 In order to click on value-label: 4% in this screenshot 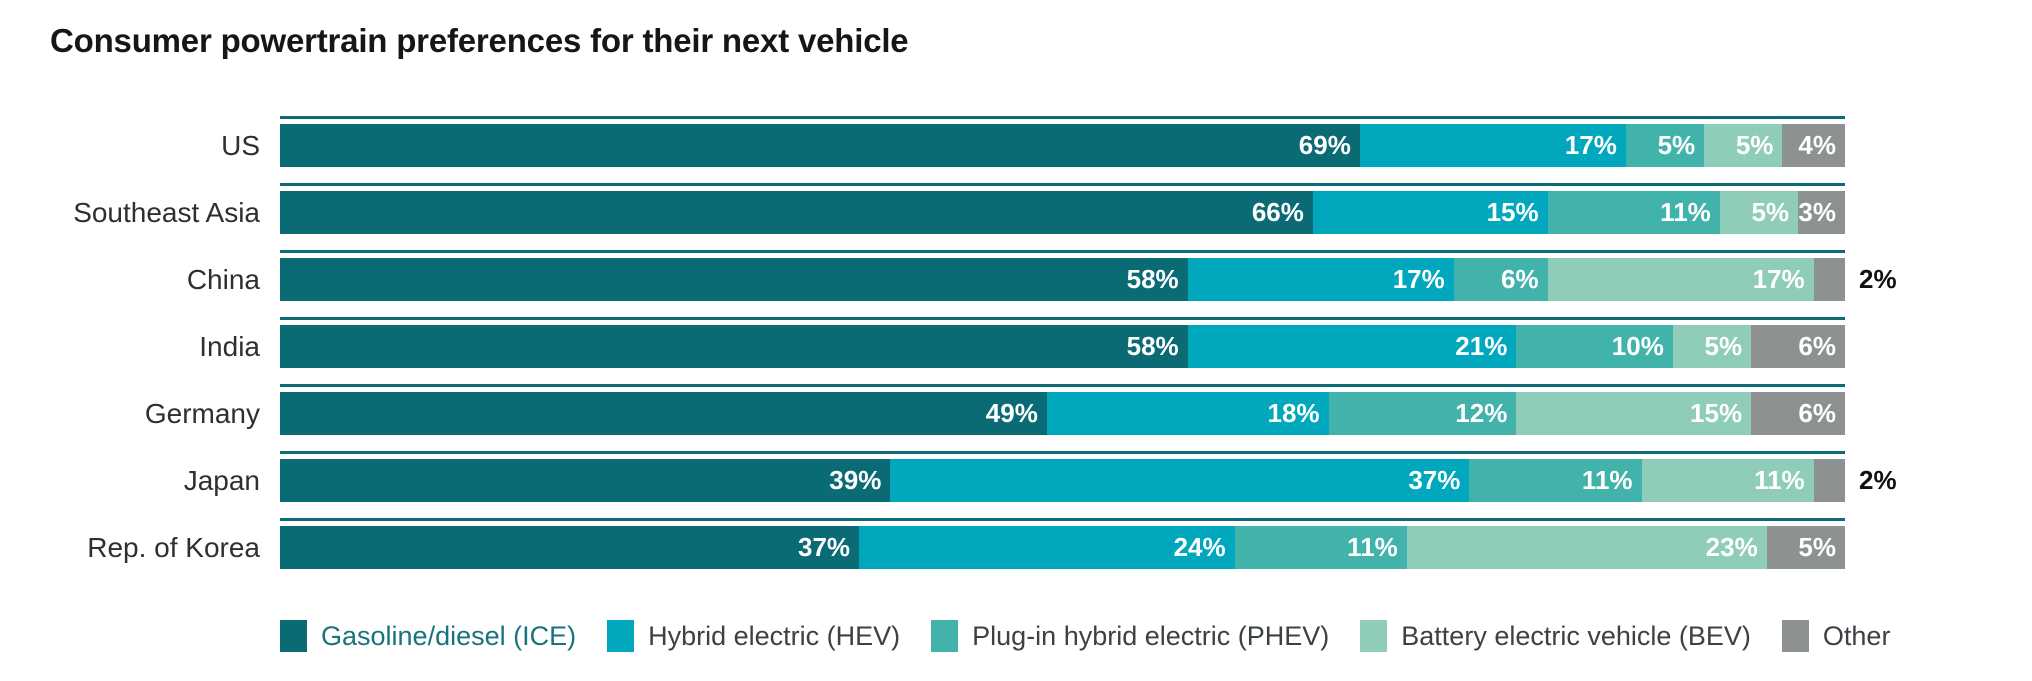, I will do `click(1817, 145)`.